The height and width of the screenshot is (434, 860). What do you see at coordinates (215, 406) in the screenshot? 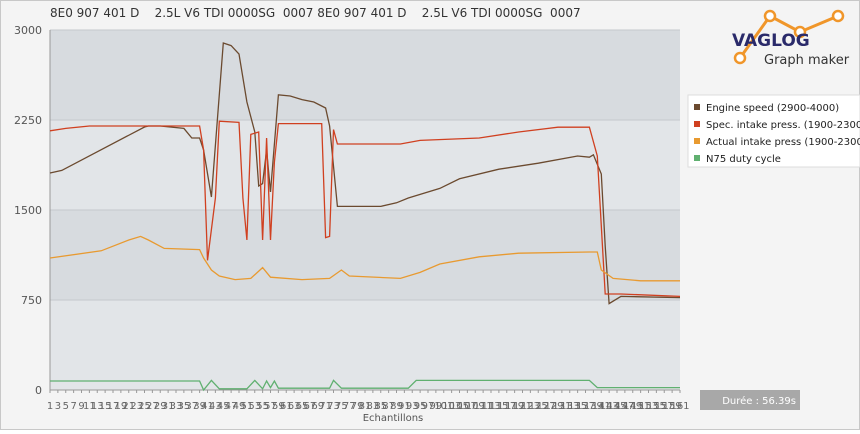
I see `x-tick-label: 43` at bounding box center [215, 406].